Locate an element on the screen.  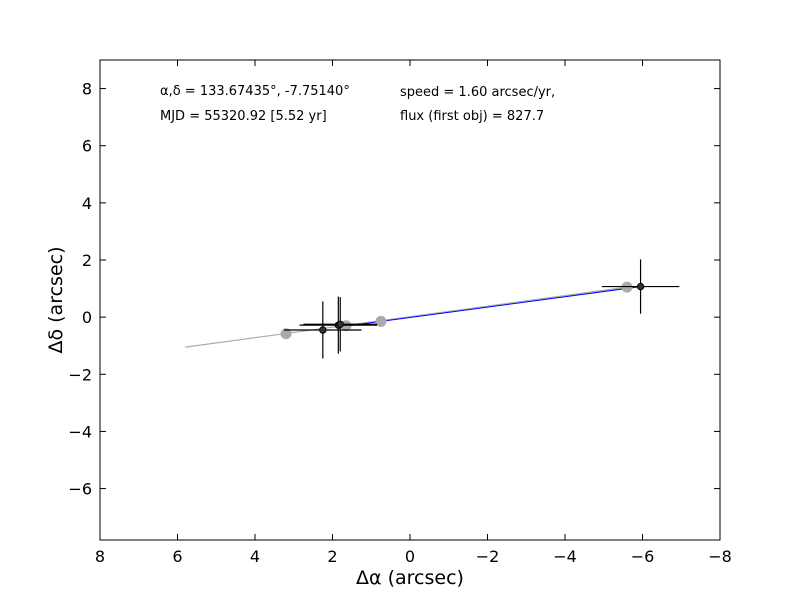
x-tick-label: 2 is located at coordinates (332, 556).